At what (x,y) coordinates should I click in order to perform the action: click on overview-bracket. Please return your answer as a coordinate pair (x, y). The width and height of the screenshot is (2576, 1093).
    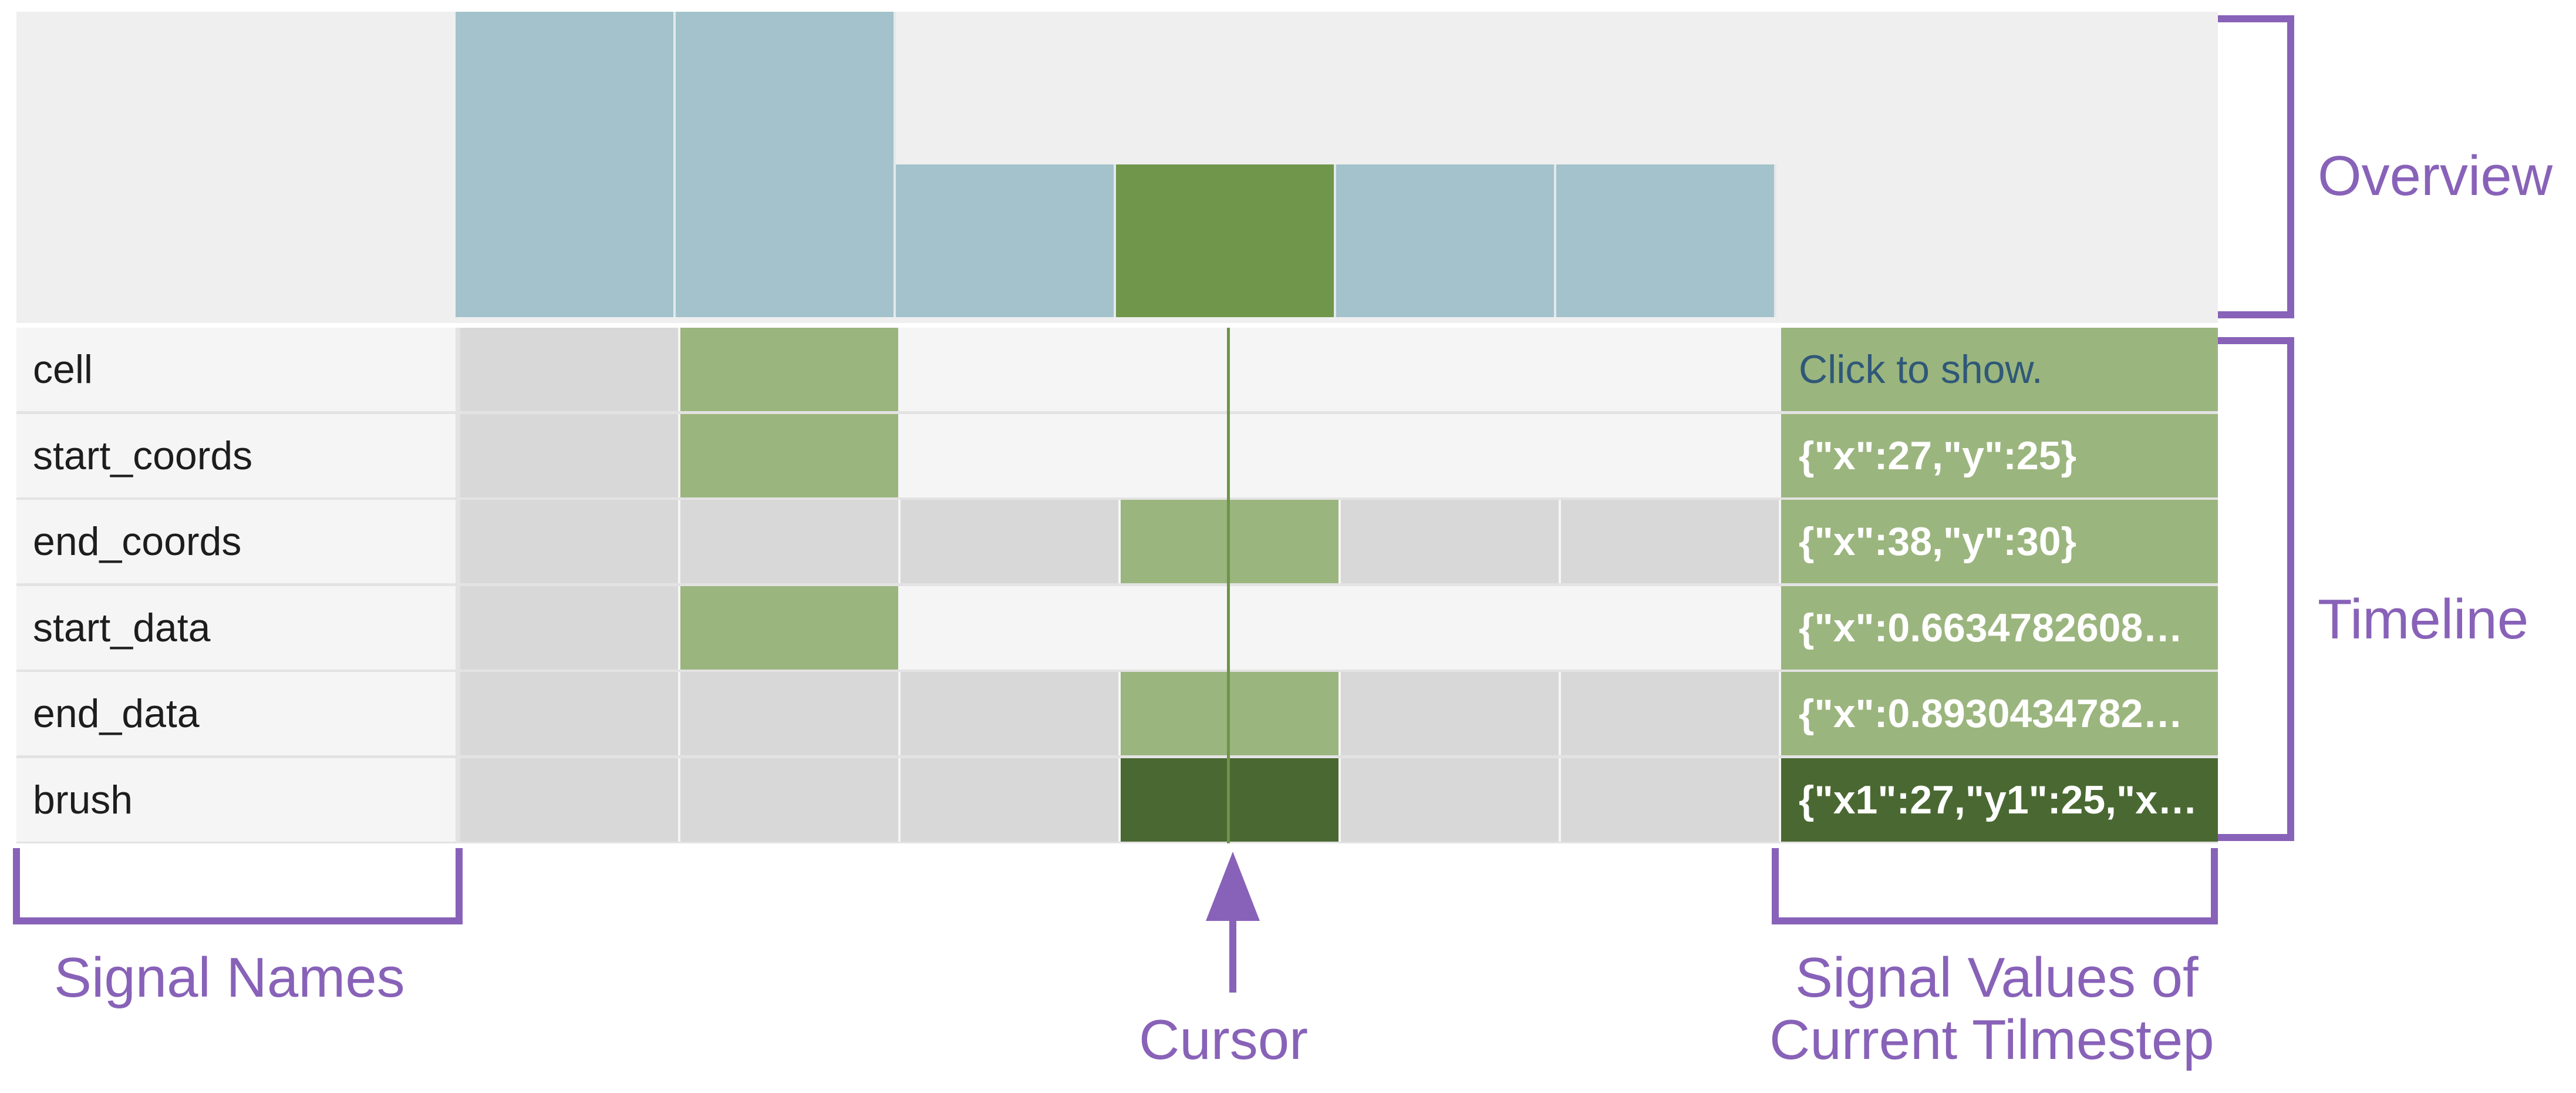
    Looking at the image, I should click on (2256, 166).